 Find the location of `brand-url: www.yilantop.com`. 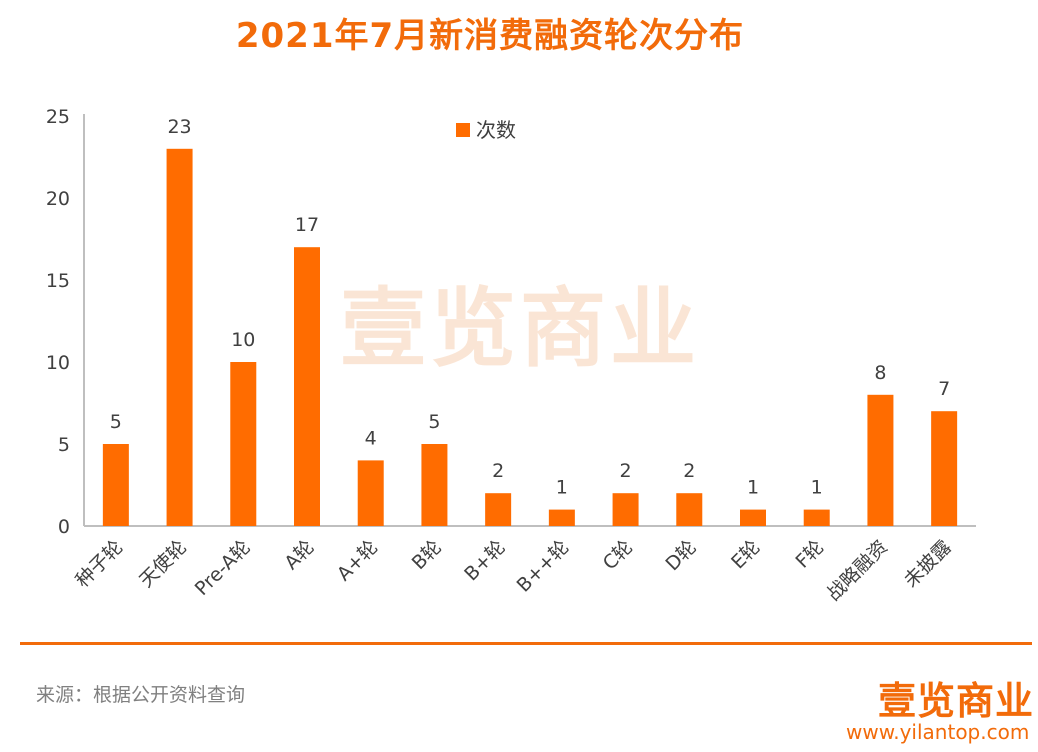

brand-url: www.yilantop.com is located at coordinates (938, 732).